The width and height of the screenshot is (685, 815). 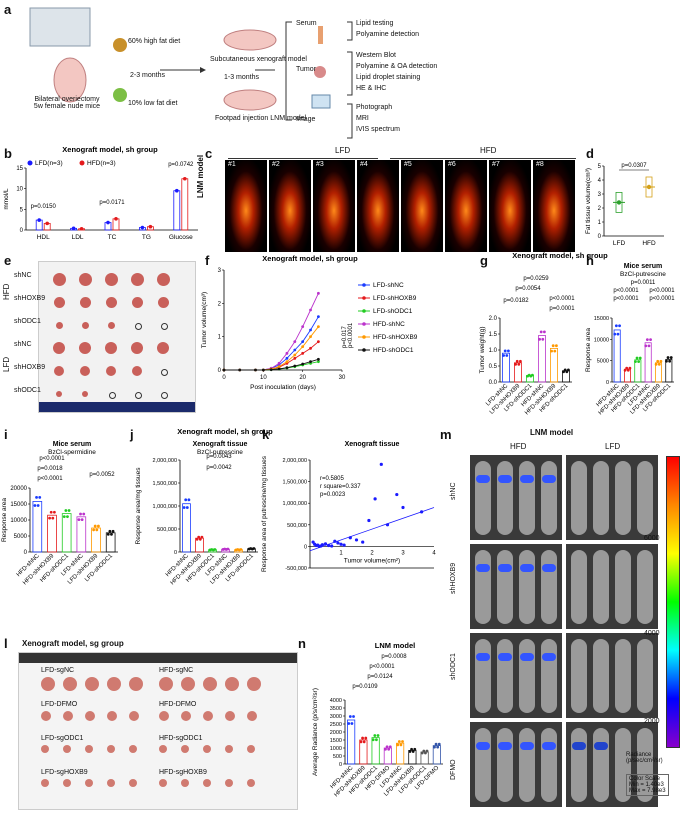 What do you see at coordinates (191, 73) in the screenshot?
I see `panel-a-schematic` at bounding box center [191, 73].